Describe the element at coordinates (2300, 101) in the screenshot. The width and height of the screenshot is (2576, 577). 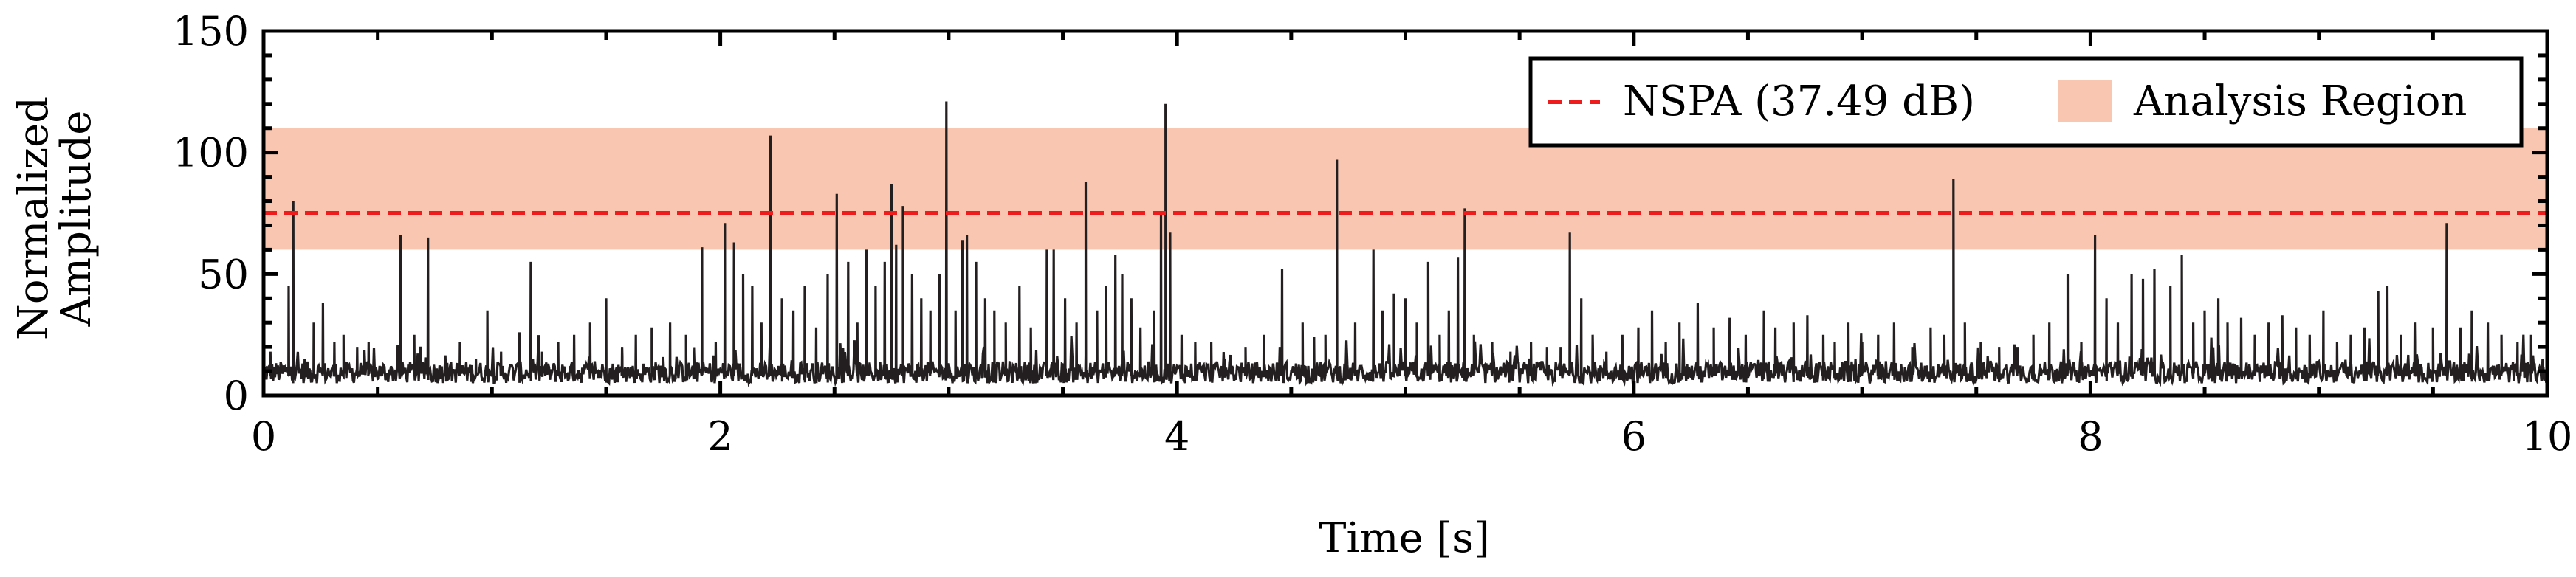
I see `legend-region-label: Analysis Region` at that location.